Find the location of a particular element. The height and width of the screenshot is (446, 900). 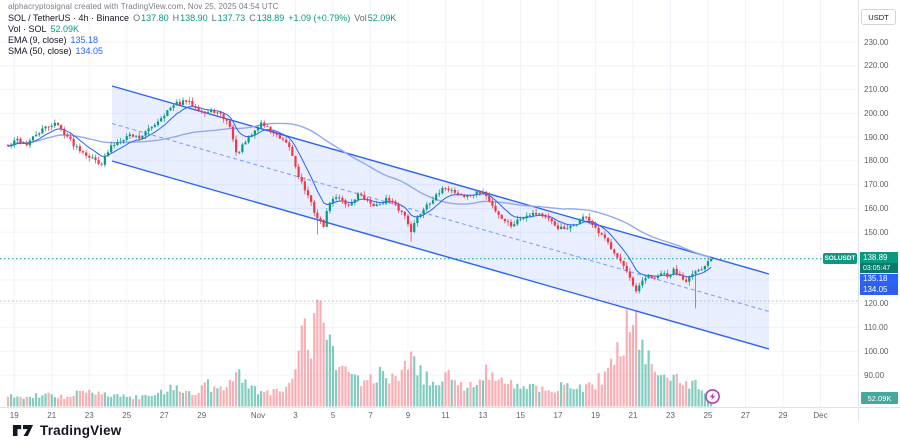

currency-unit-button: USDT is located at coordinates (878, 17).